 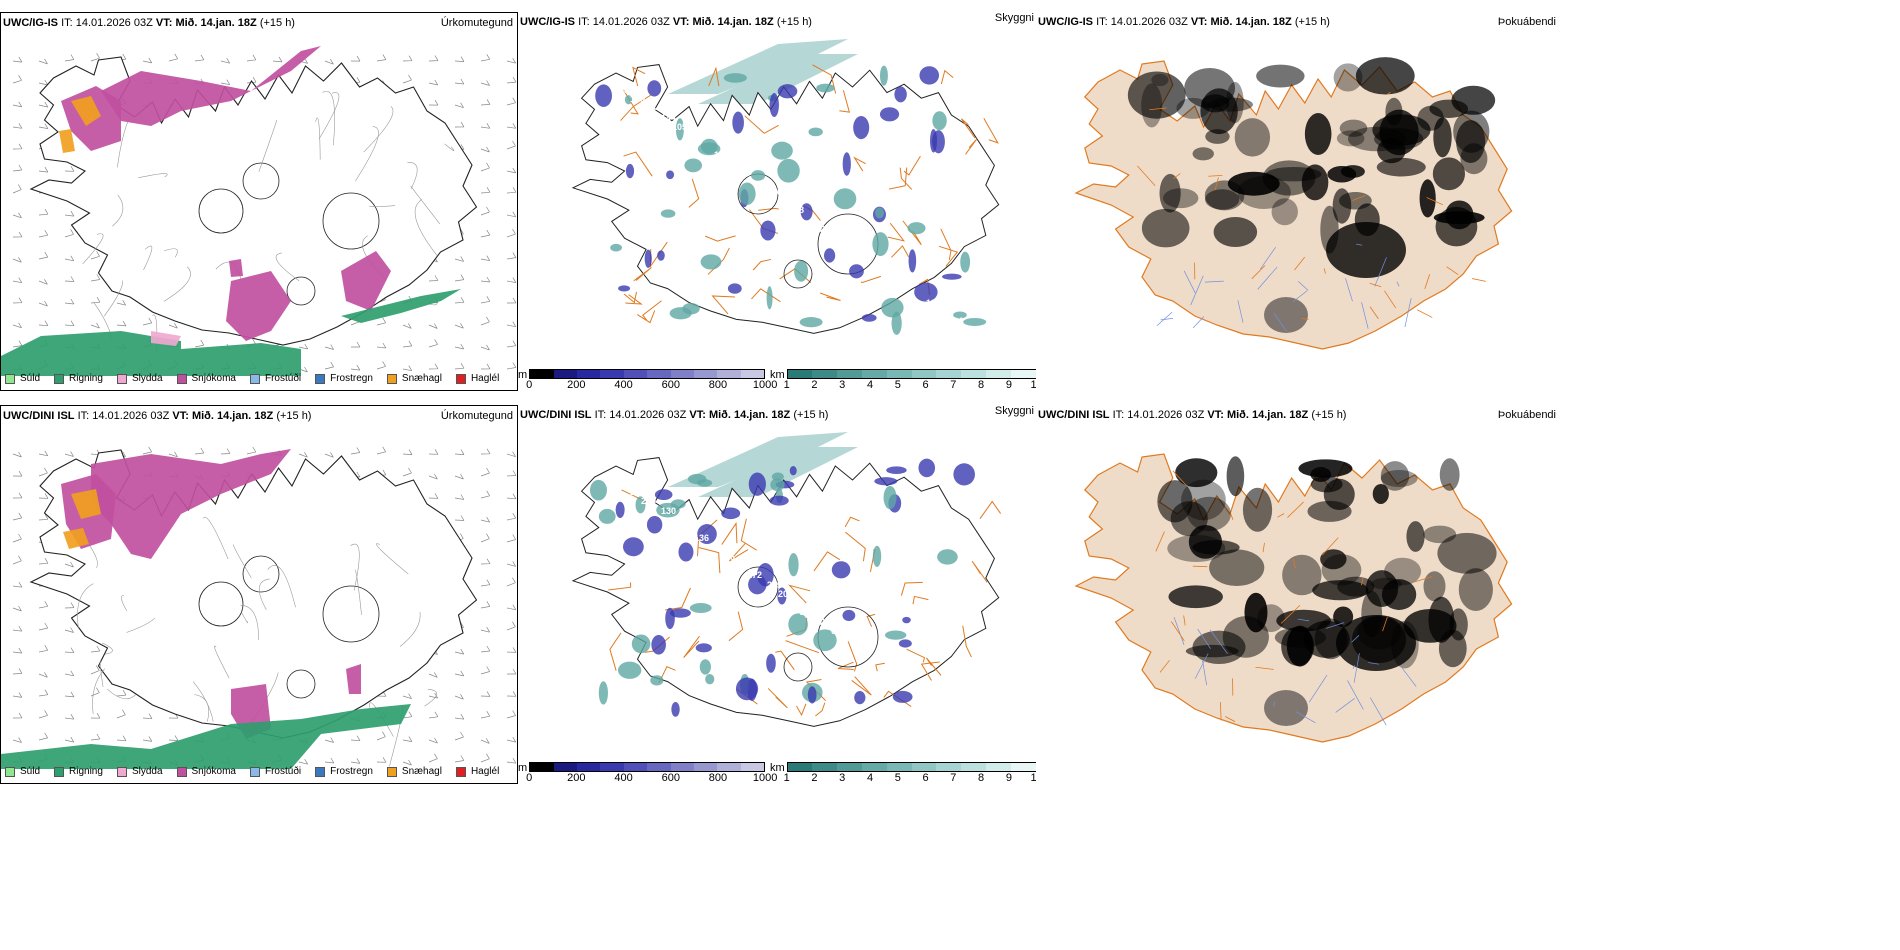 What do you see at coordinates (906, 774) in the screenshot?
I see `visibility-colorbar: km 12345678910` at bounding box center [906, 774].